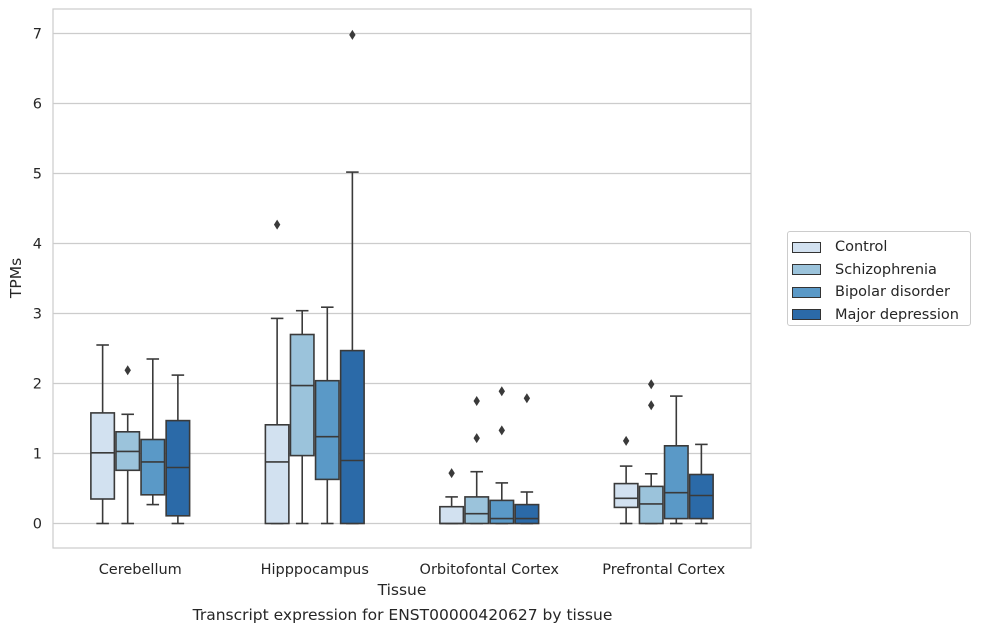  Describe the element at coordinates (402, 590) in the screenshot. I see `x-axis-label: Tissue` at that location.